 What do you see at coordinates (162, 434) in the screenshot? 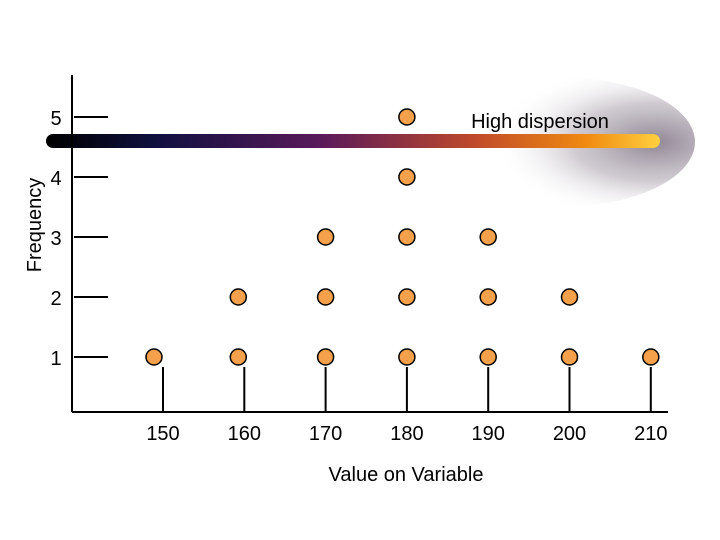
I see `x-tick-label: 150` at bounding box center [162, 434].